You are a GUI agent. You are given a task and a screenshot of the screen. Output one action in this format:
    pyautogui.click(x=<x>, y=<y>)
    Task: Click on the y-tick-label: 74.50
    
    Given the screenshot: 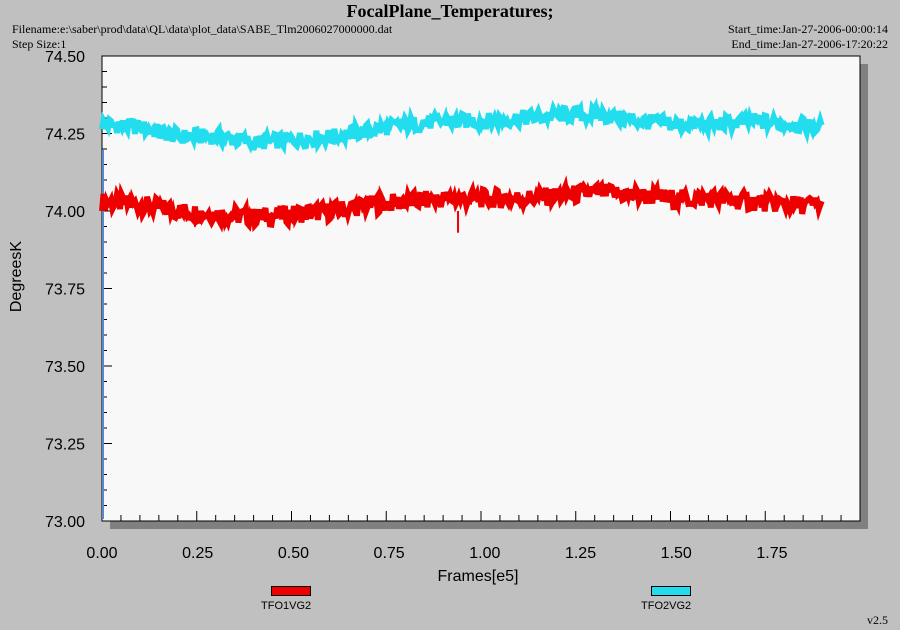 What is the action you would take?
    pyautogui.click(x=65, y=57)
    